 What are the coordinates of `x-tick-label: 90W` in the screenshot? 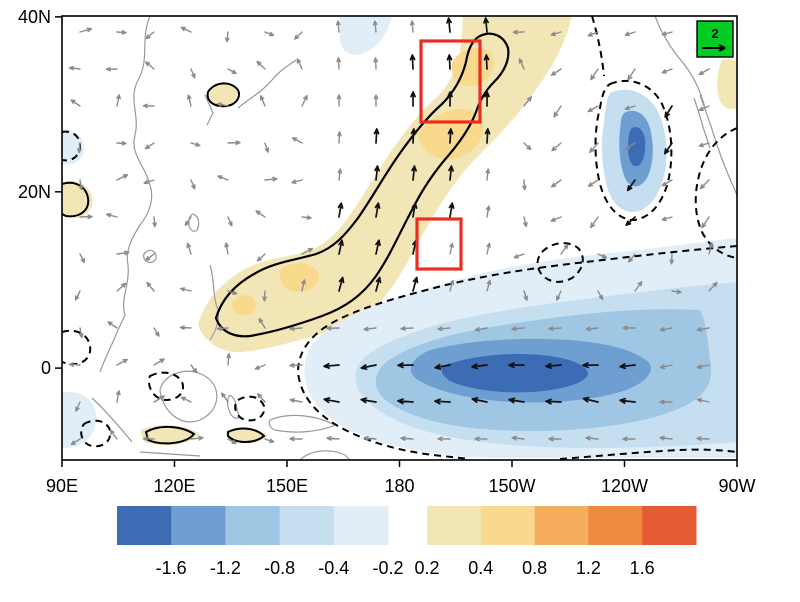 It's located at (736, 486).